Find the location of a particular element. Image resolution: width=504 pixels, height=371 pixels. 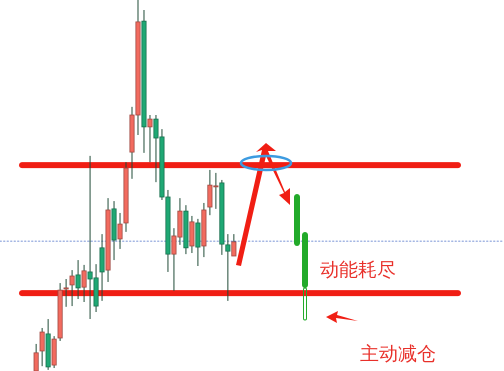

text: 主动减仓 is located at coordinates (398, 354).